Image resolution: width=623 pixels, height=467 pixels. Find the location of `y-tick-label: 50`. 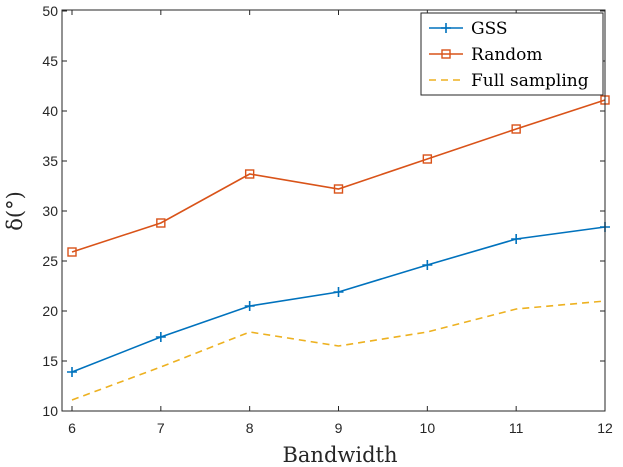

y-tick-label: 50 is located at coordinates (50, 11).